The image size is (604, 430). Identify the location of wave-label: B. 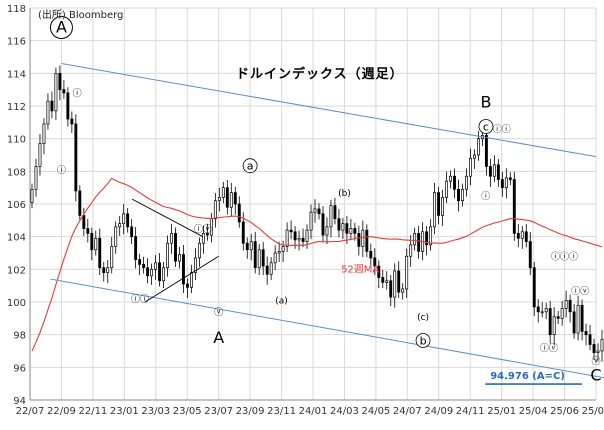
(485, 102).